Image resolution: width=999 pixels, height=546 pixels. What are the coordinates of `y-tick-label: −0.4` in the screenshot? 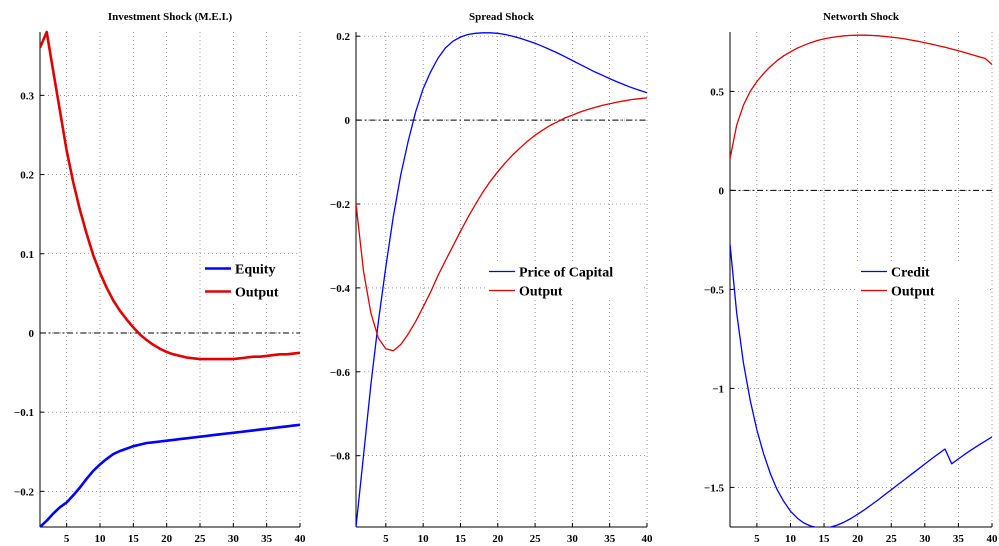 It's located at (340, 289).